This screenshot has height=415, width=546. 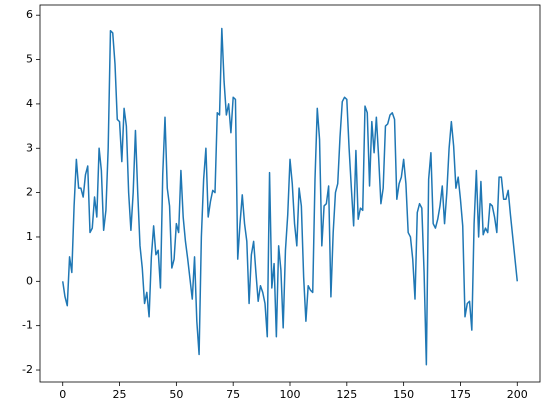 I want to click on x-tick-label: 125, so click(x=346, y=394).